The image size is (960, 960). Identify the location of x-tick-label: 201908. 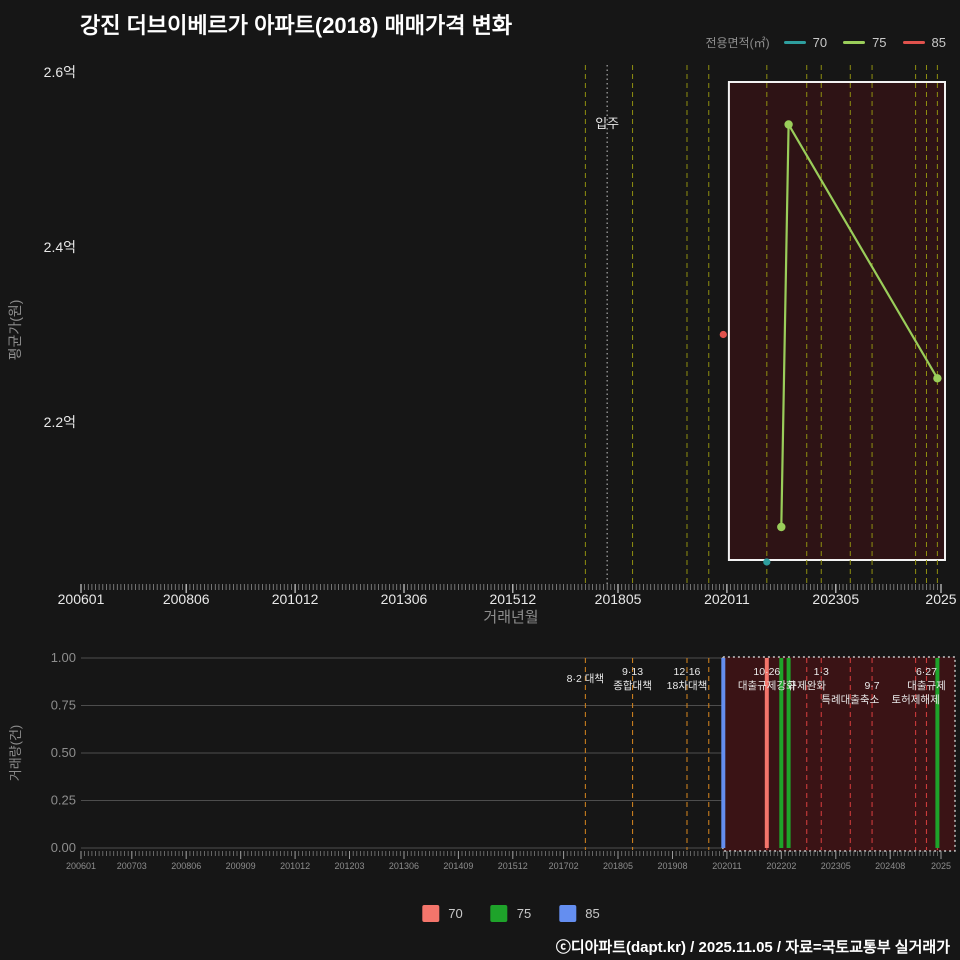
(672, 866).